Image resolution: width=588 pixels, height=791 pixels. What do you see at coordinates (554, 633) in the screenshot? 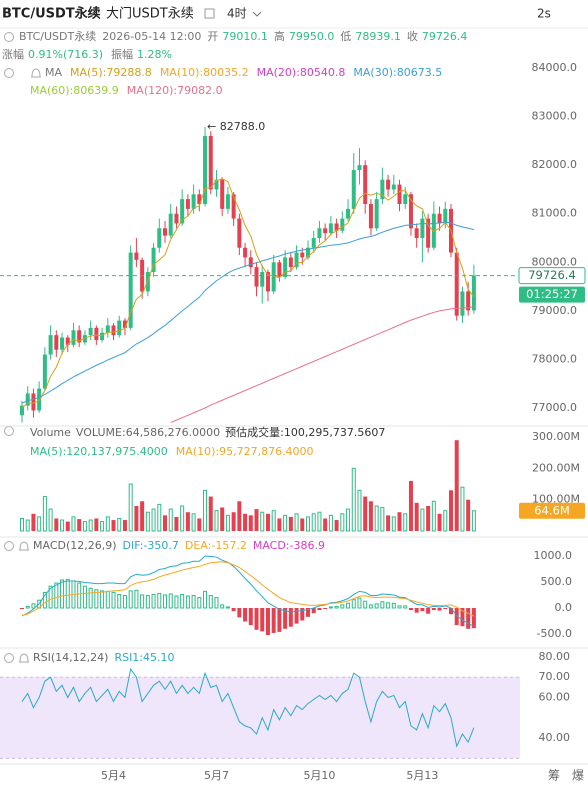
I see `y-tick-label: -500.0` at bounding box center [554, 633].